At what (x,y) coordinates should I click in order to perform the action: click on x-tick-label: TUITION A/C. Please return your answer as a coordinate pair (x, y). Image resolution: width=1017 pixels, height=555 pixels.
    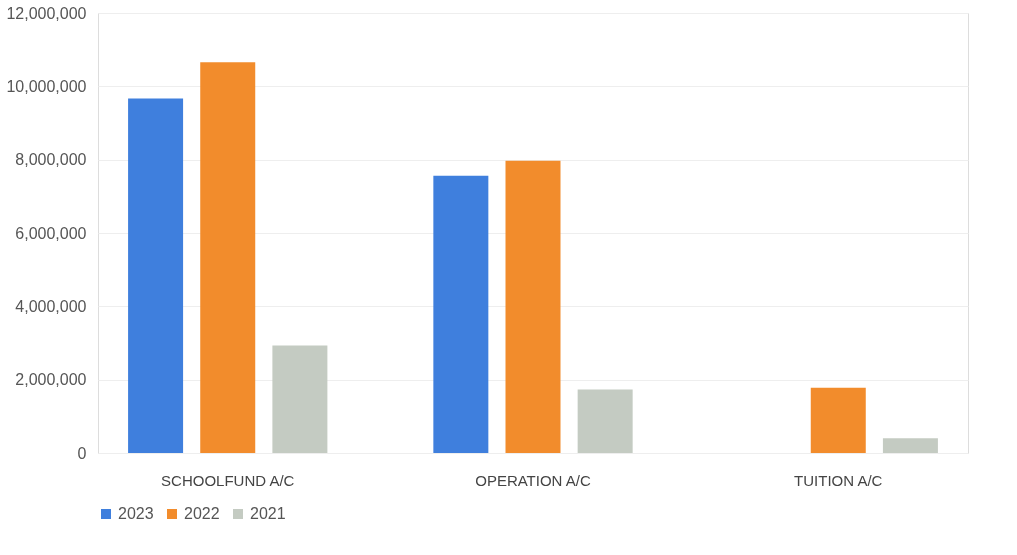
    Looking at the image, I should click on (838, 480).